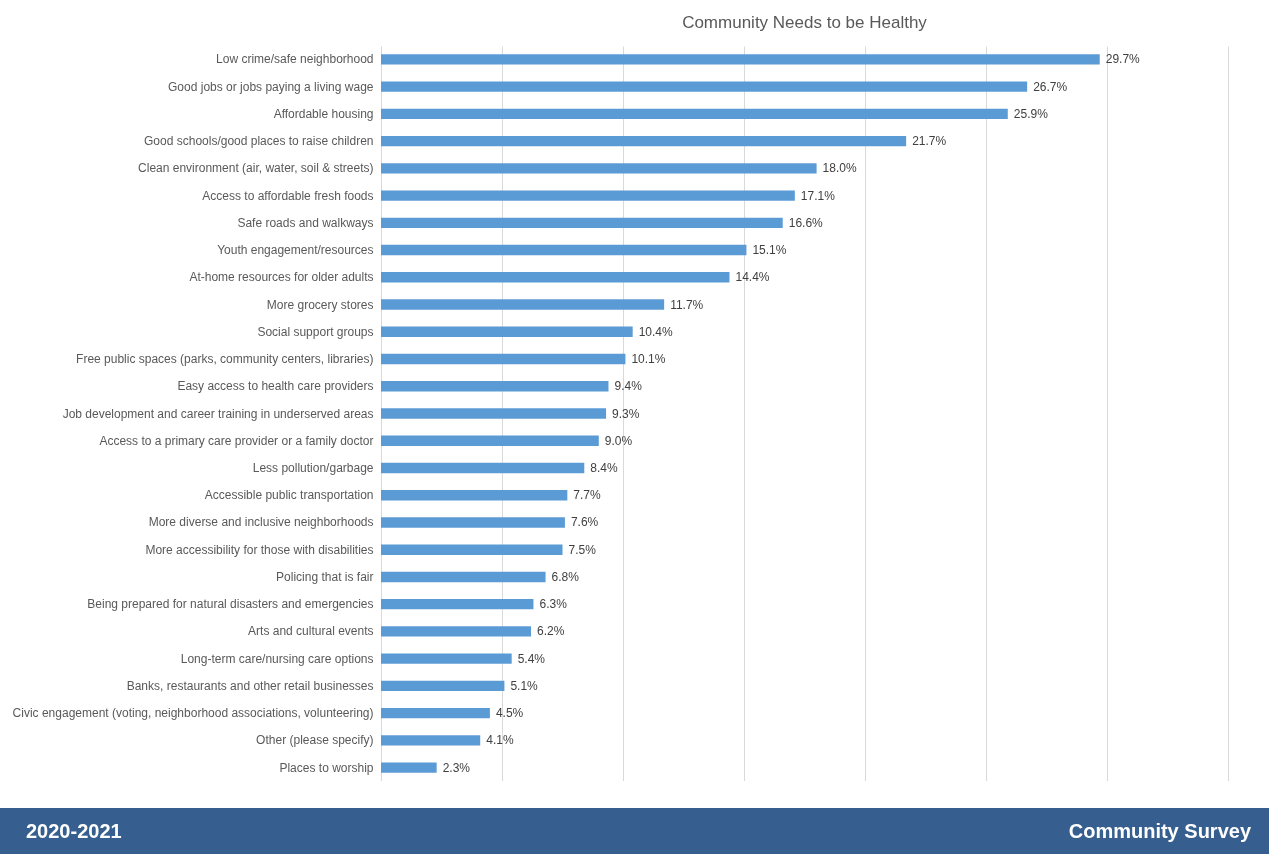 The width and height of the screenshot is (1269, 854). Describe the element at coordinates (295, 250) in the screenshot. I see `y-tick-label: Youth engagement/resources` at that location.